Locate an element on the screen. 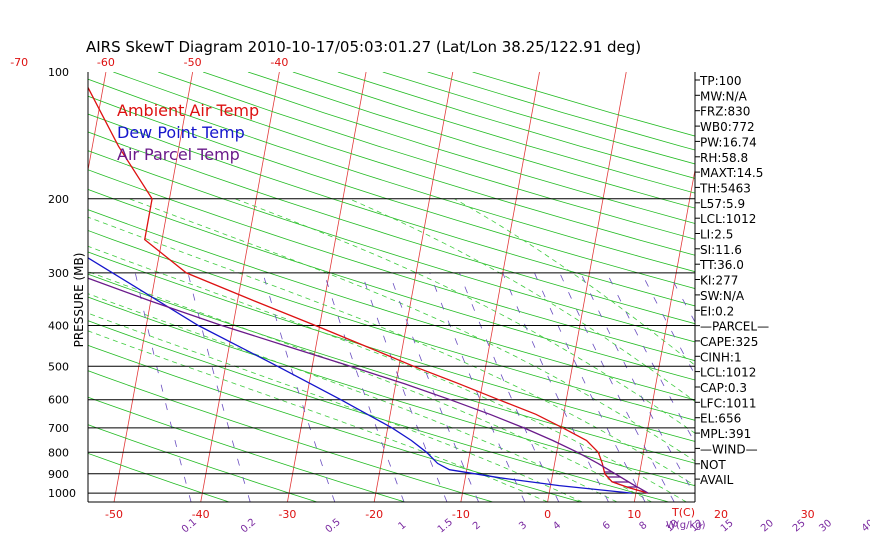 This screenshot has width=870, height=560. pressure-tick-label: 300 is located at coordinates (58, 273).